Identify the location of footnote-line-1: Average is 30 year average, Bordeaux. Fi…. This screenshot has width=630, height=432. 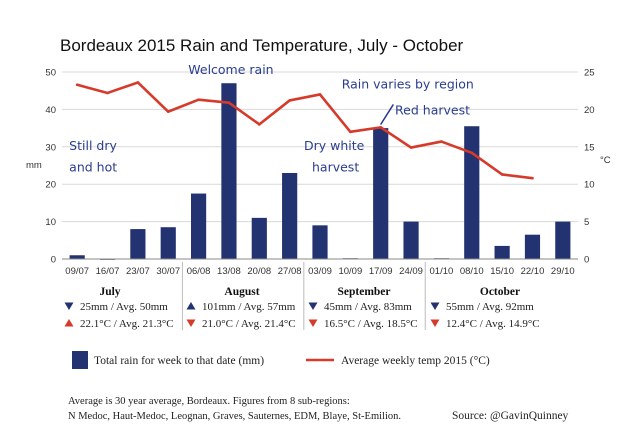
(209, 401).